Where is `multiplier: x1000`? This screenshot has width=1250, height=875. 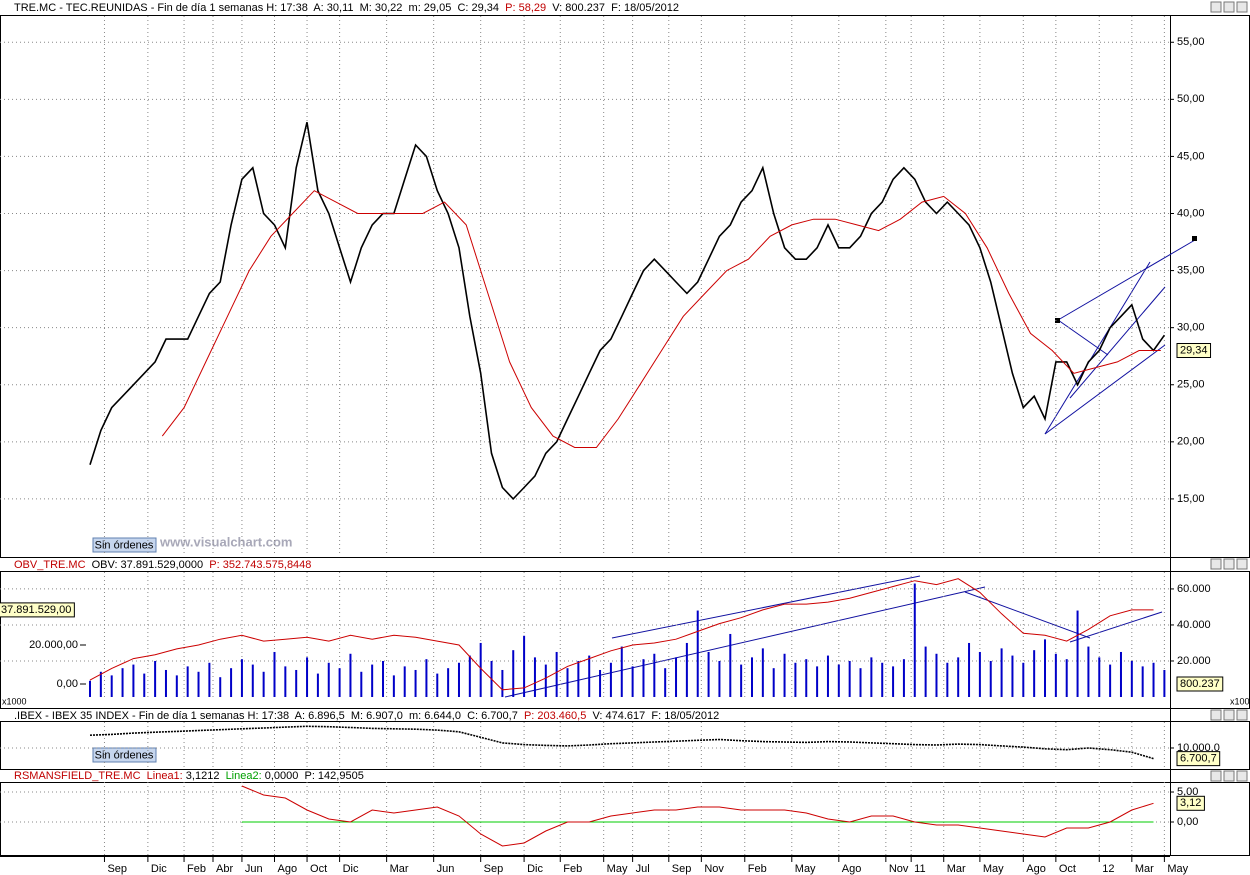
multiplier: x1000 is located at coordinates (14, 701).